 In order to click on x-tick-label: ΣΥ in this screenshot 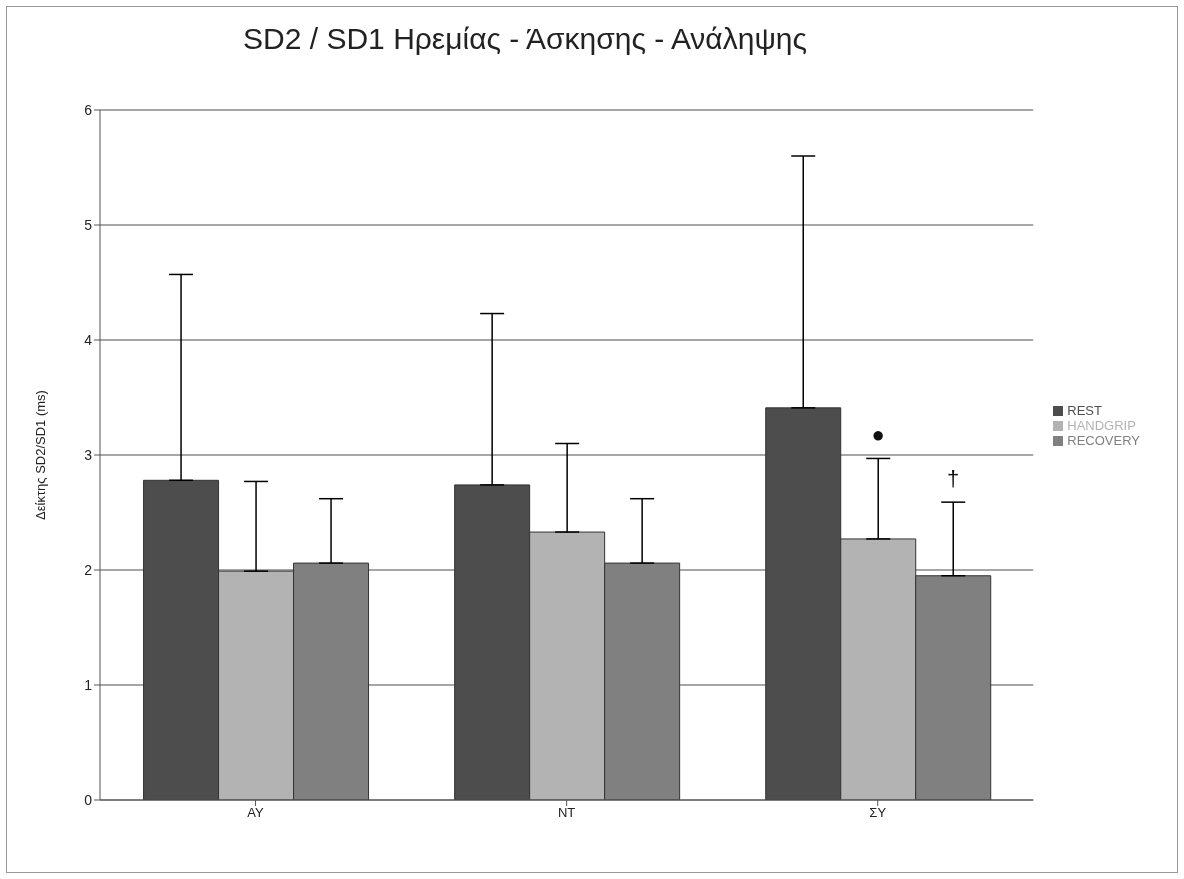, I will do `click(878, 813)`.